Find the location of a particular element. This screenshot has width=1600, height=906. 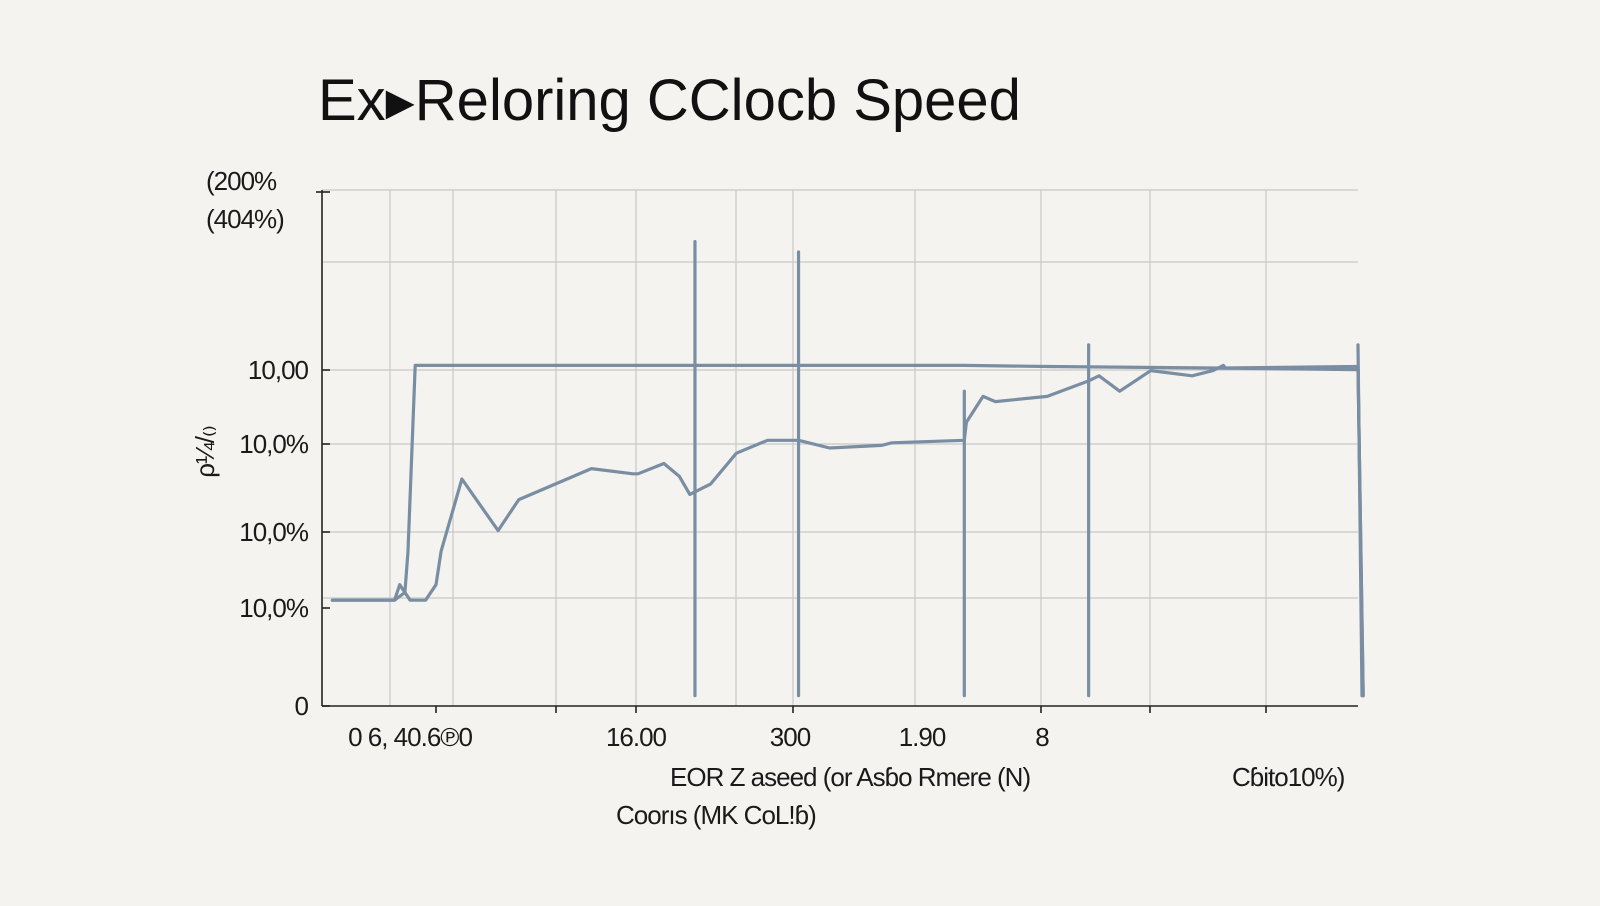

y-axis-label: ρ¼/₍₎ is located at coordinates (205, 451).